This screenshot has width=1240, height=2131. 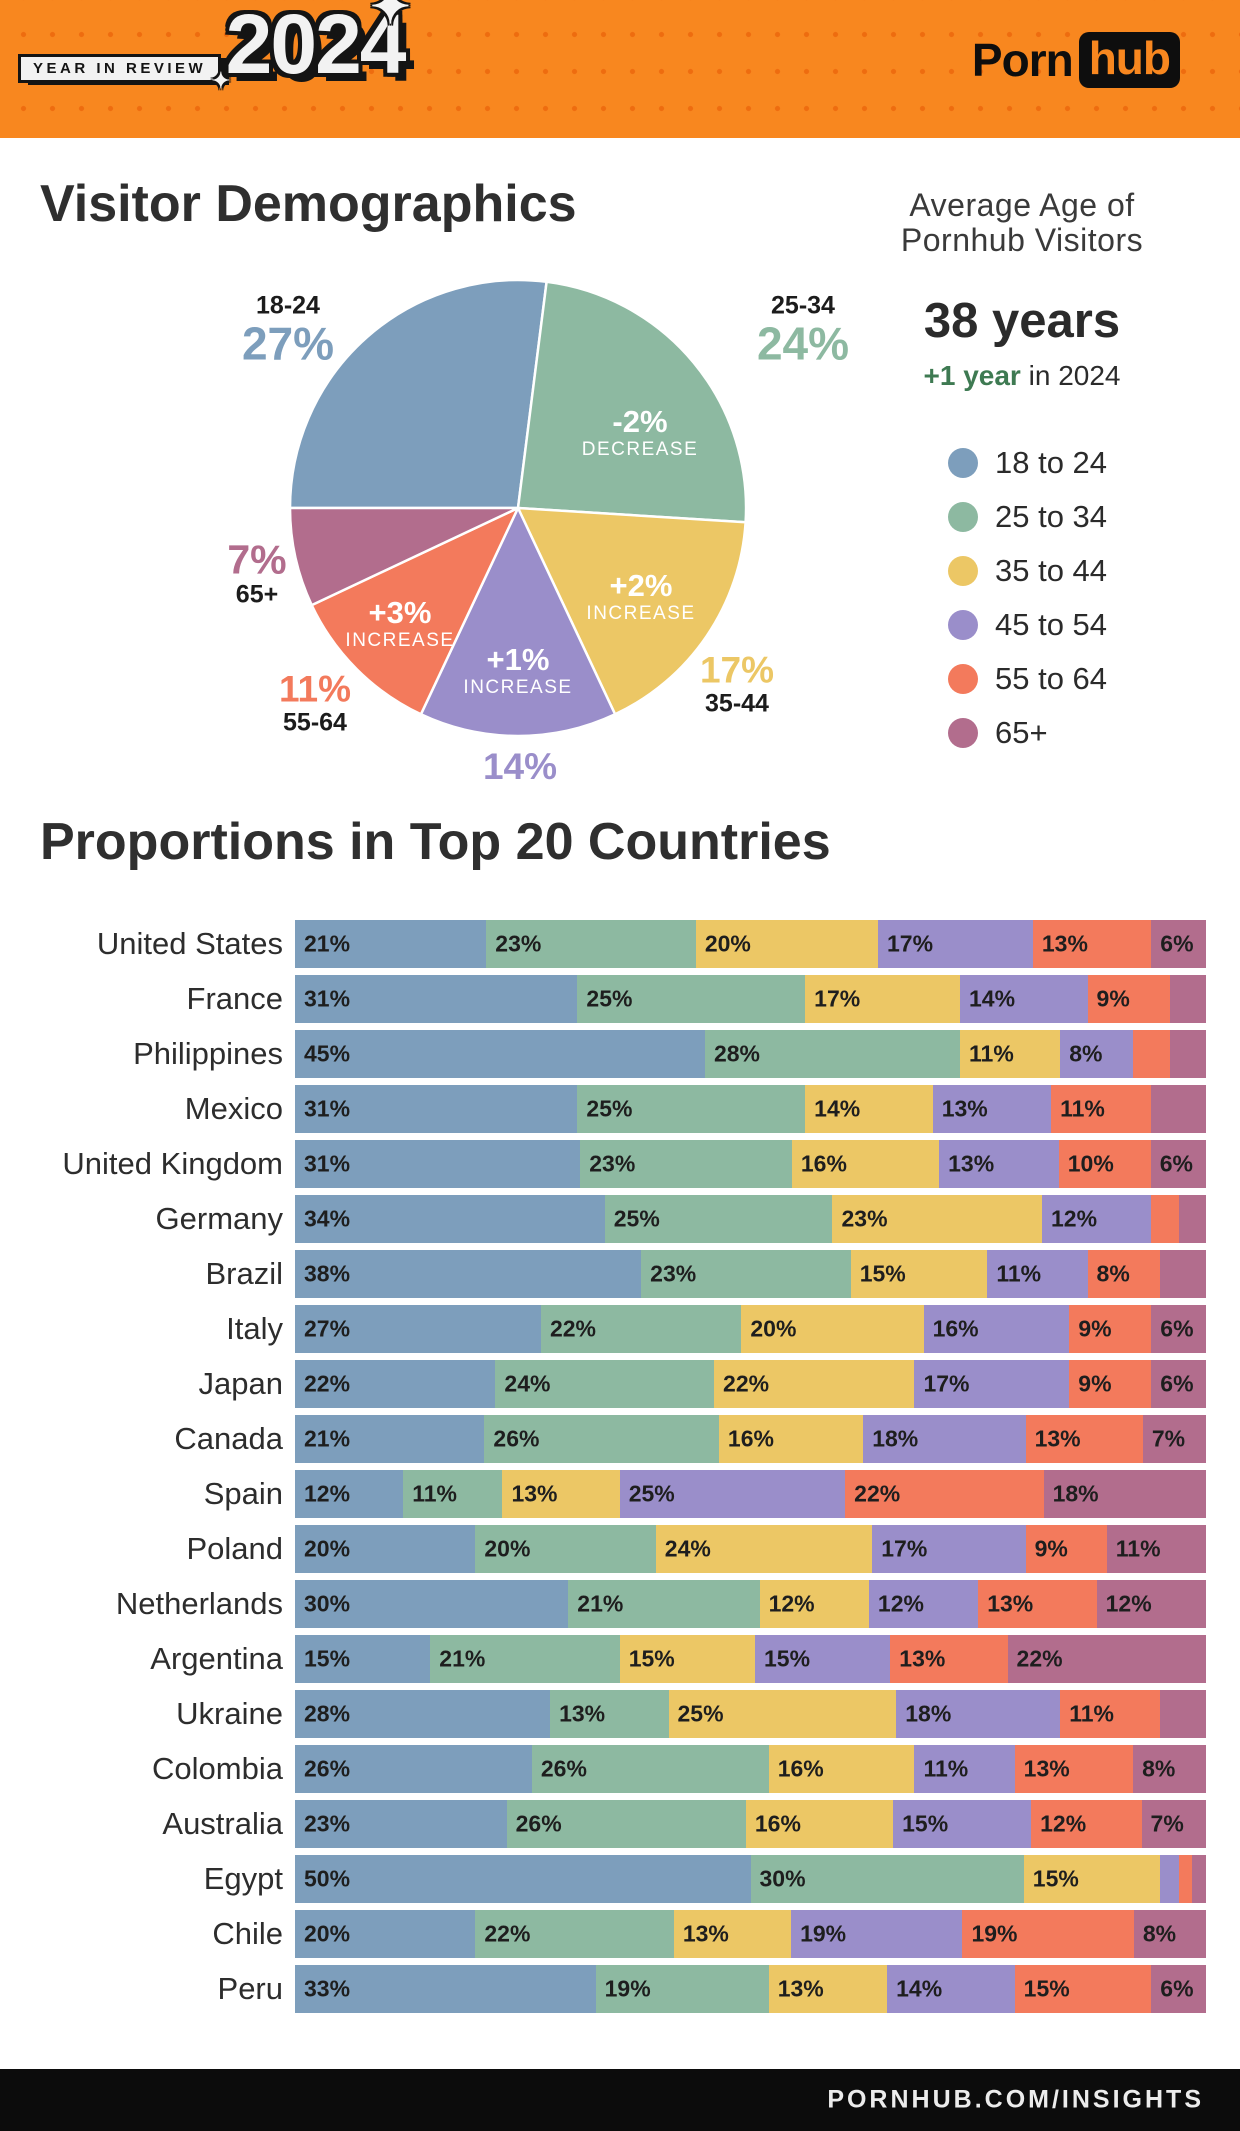 I want to click on age-share-value: 7%, so click(x=257, y=559).